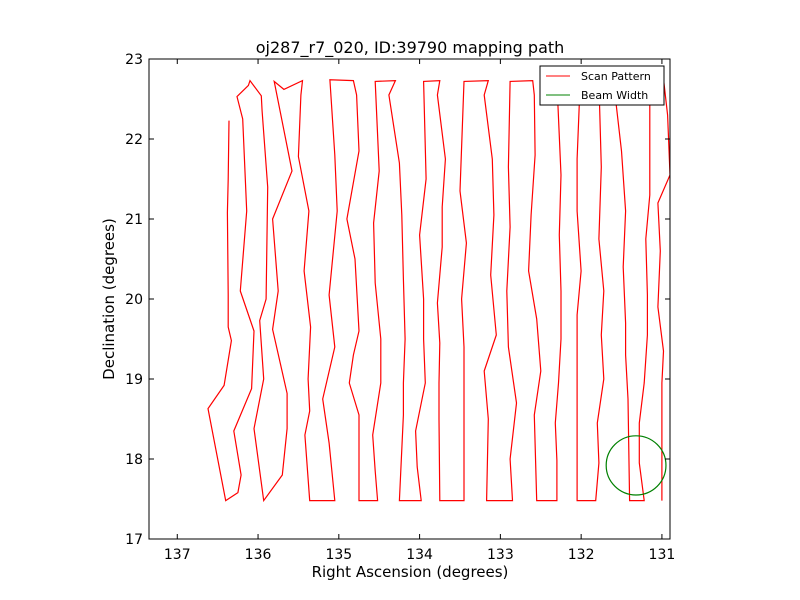 The height and width of the screenshot is (600, 800). Describe the element at coordinates (614, 95) in the screenshot. I see `legend-label-beam-width: Beam Width` at that location.